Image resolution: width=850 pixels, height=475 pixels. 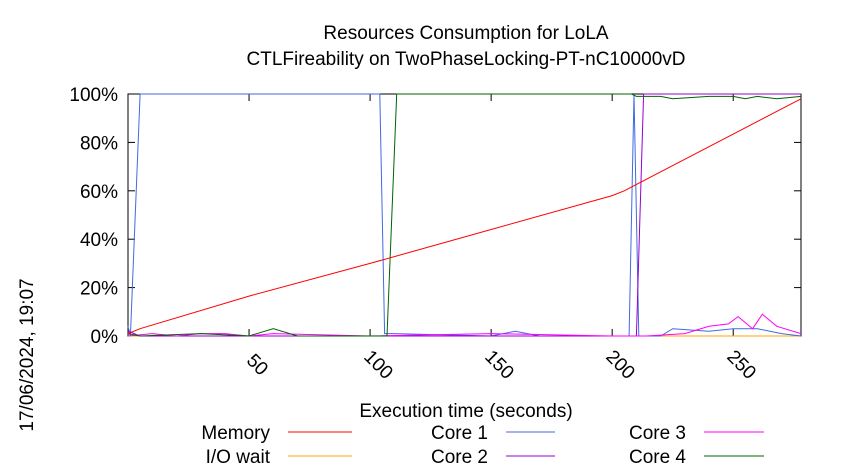 What do you see at coordinates (27, 354) in the screenshot?
I see `timestamp-label: 17/06/2024, 19:07` at bounding box center [27, 354].